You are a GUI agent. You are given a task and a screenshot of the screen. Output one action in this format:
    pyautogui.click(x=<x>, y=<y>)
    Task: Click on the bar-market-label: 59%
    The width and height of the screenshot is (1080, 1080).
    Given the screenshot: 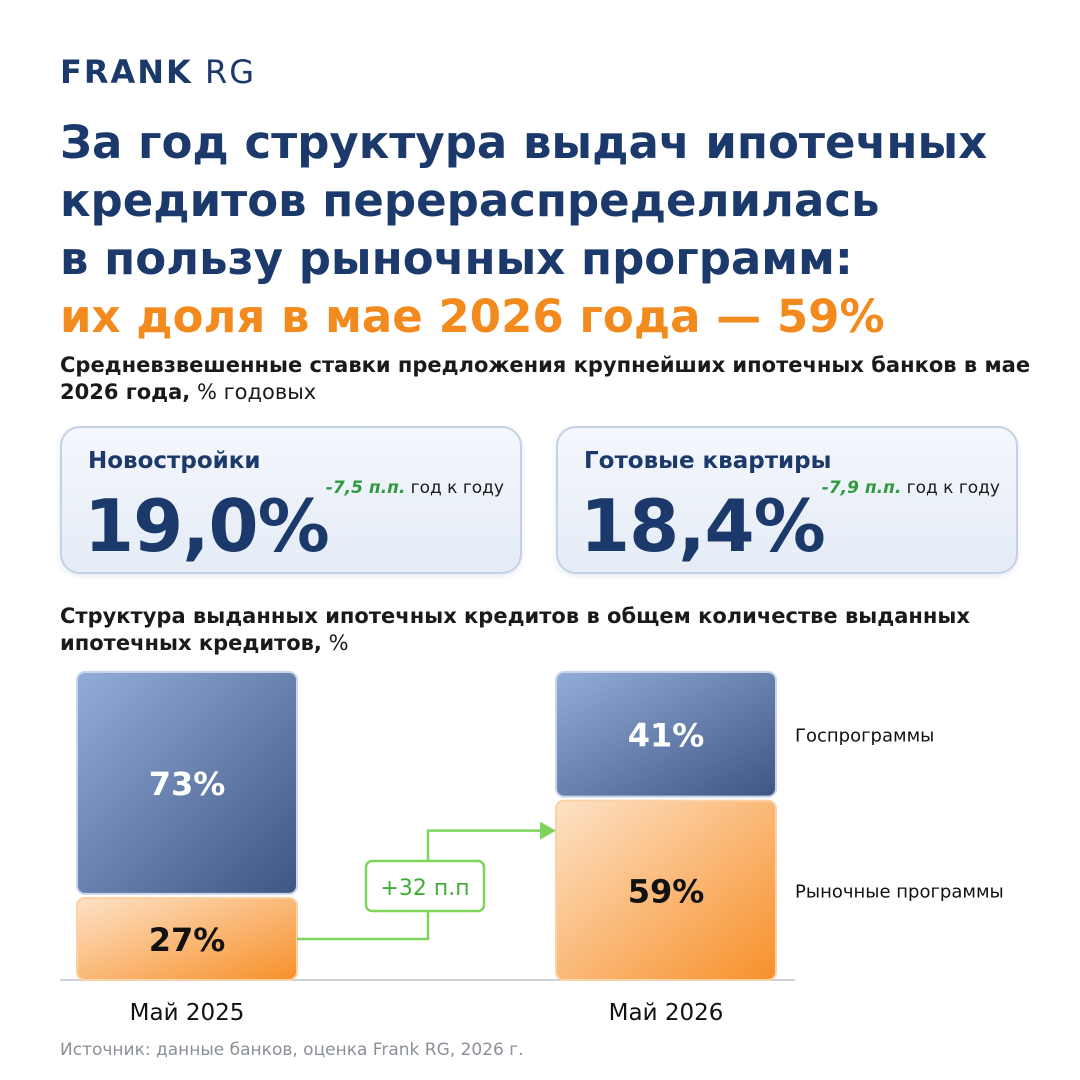 What is the action you would take?
    pyautogui.click(x=666, y=891)
    